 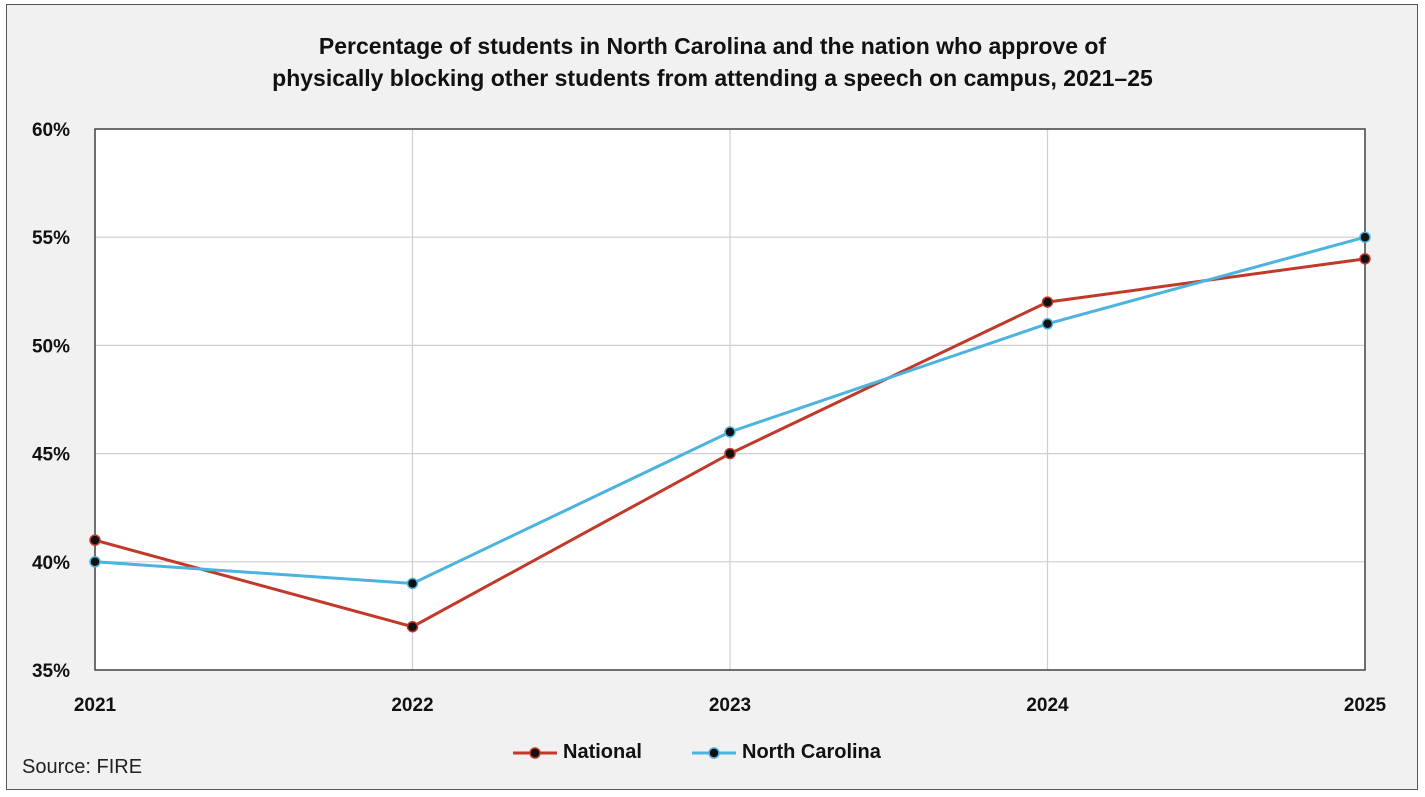 What do you see at coordinates (412, 705) in the screenshot?
I see `x-tick-label: 2022` at bounding box center [412, 705].